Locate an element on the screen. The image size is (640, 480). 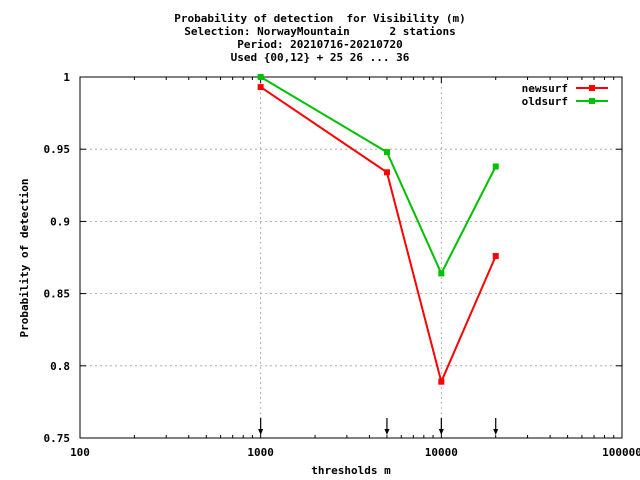
chart-title-line-4: Used {00,12} + 25 26 ... 36 is located at coordinates (320, 57).